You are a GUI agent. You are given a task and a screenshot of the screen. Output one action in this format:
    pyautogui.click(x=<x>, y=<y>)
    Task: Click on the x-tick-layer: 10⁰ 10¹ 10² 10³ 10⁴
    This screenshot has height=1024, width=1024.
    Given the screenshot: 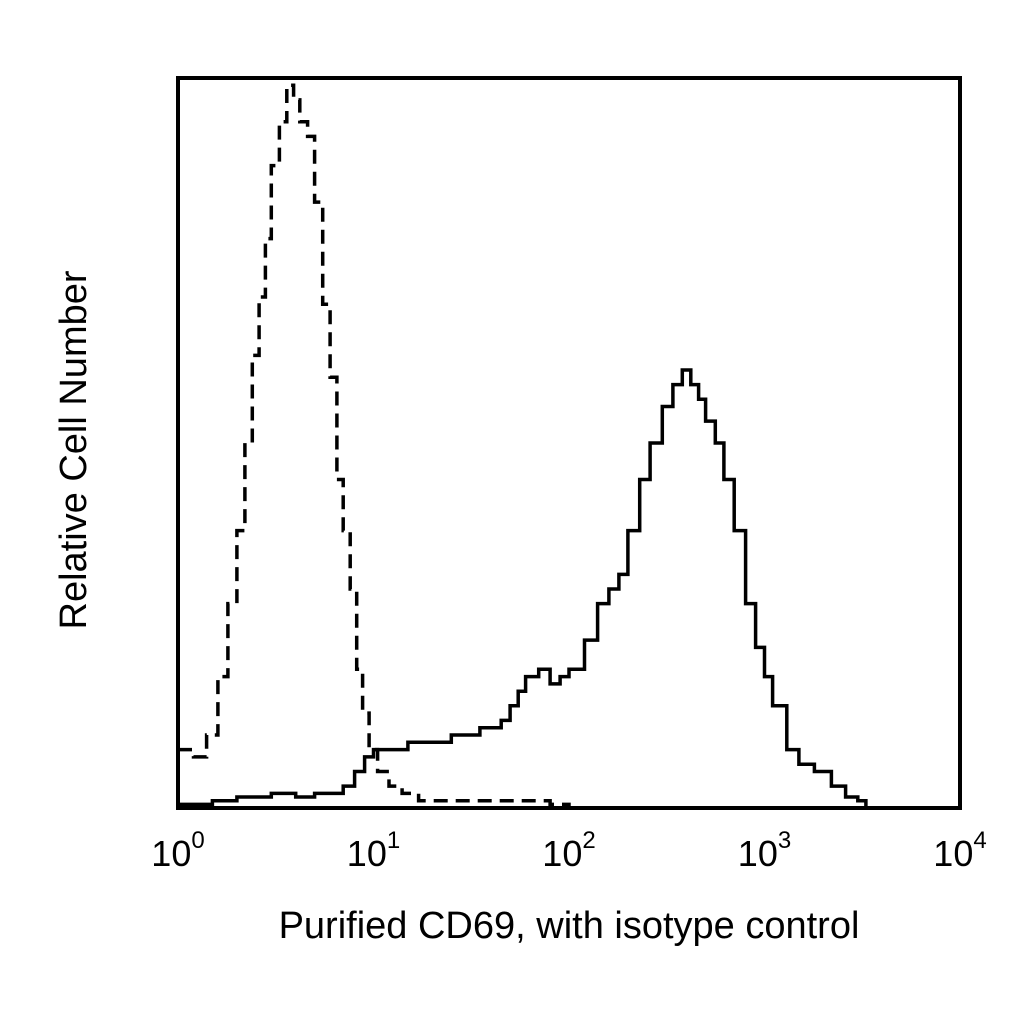 What is the action you would take?
    pyautogui.click(x=568, y=850)
    